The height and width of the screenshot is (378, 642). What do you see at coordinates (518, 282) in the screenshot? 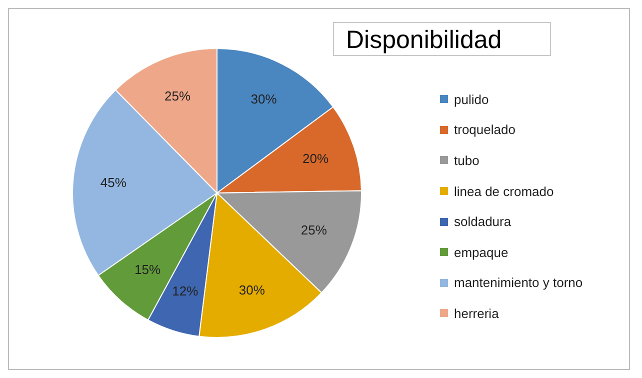
I see `legend-label: mantenimiento y torno` at bounding box center [518, 282].